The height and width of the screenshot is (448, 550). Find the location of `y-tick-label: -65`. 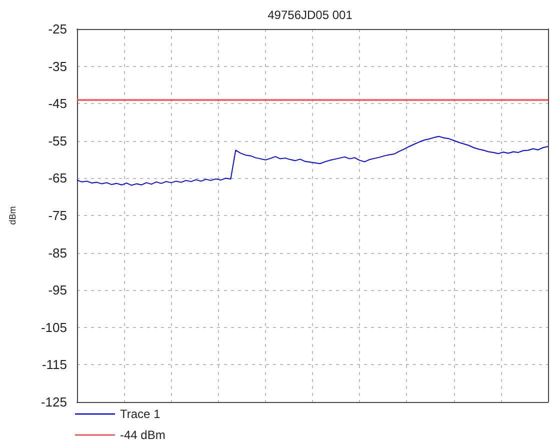

y-tick-label: -65 is located at coordinates (57, 178).